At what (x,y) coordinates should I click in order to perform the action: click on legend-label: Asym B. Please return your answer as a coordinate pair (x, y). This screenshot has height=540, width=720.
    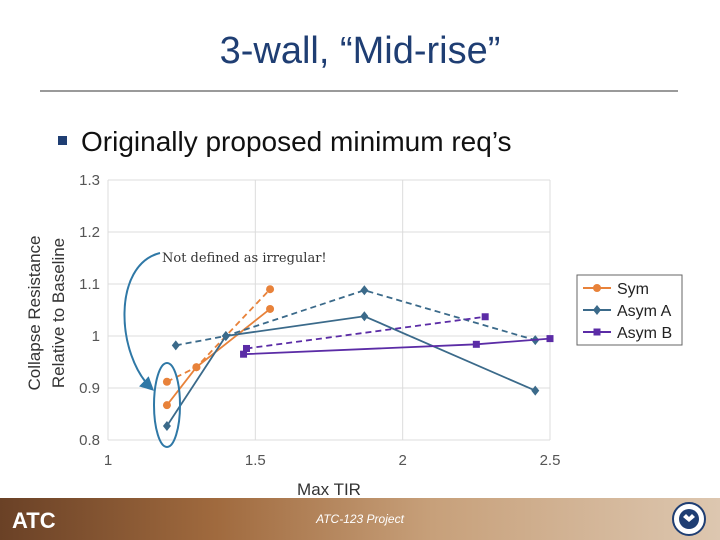
    Looking at the image, I should click on (644, 333).